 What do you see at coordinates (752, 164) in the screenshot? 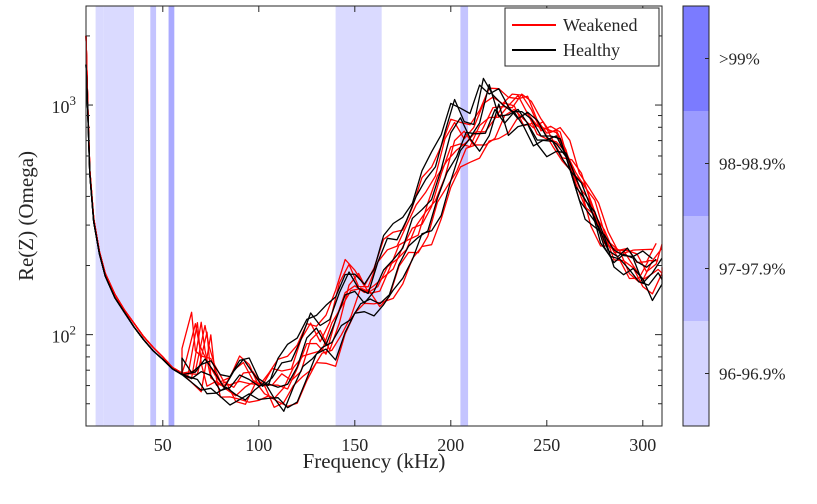
I see `colorbar-label: 98-98.9%` at bounding box center [752, 164].